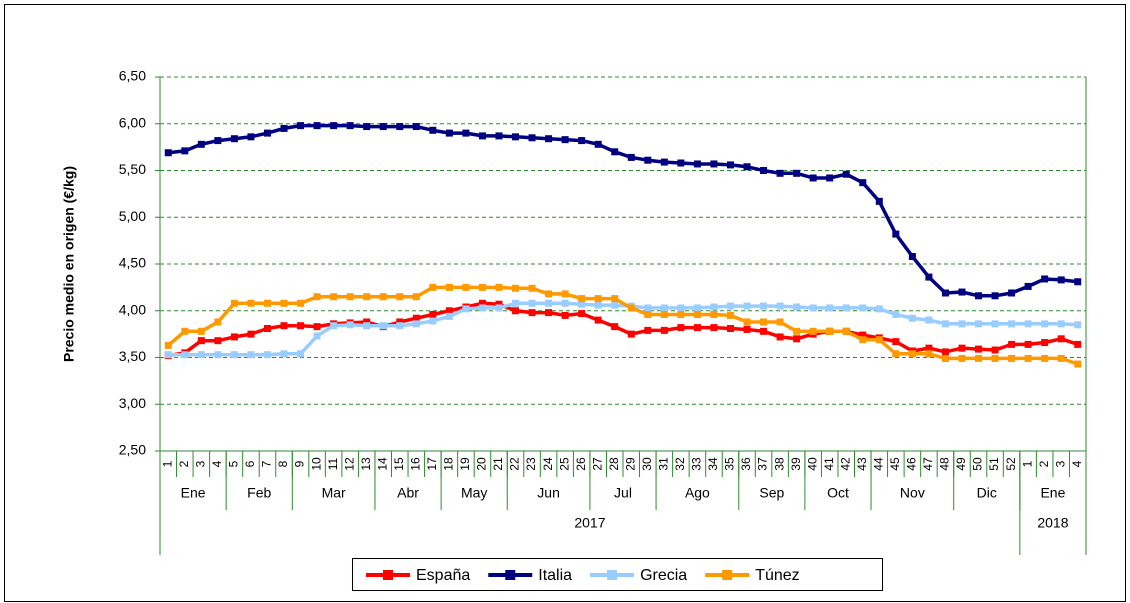 The width and height of the screenshot is (1130, 603). Describe the element at coordinates (987, 493) in the screenshot. I see `month-label: Dic` at that location.